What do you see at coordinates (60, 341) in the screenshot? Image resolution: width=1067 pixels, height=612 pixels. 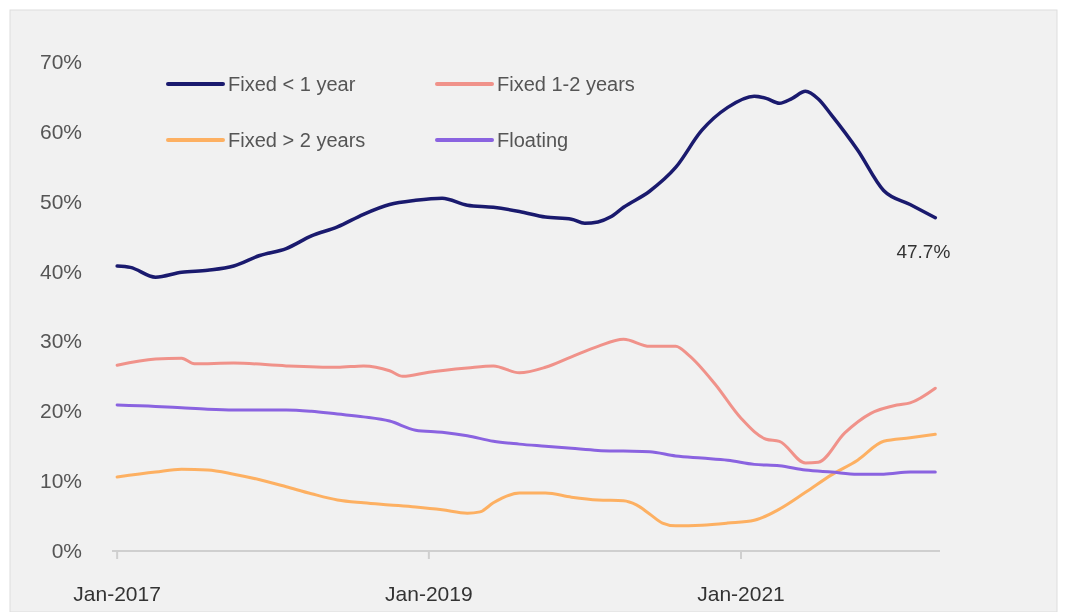 I see `y-tick-label: 30%` at bounding box center [60, 341].